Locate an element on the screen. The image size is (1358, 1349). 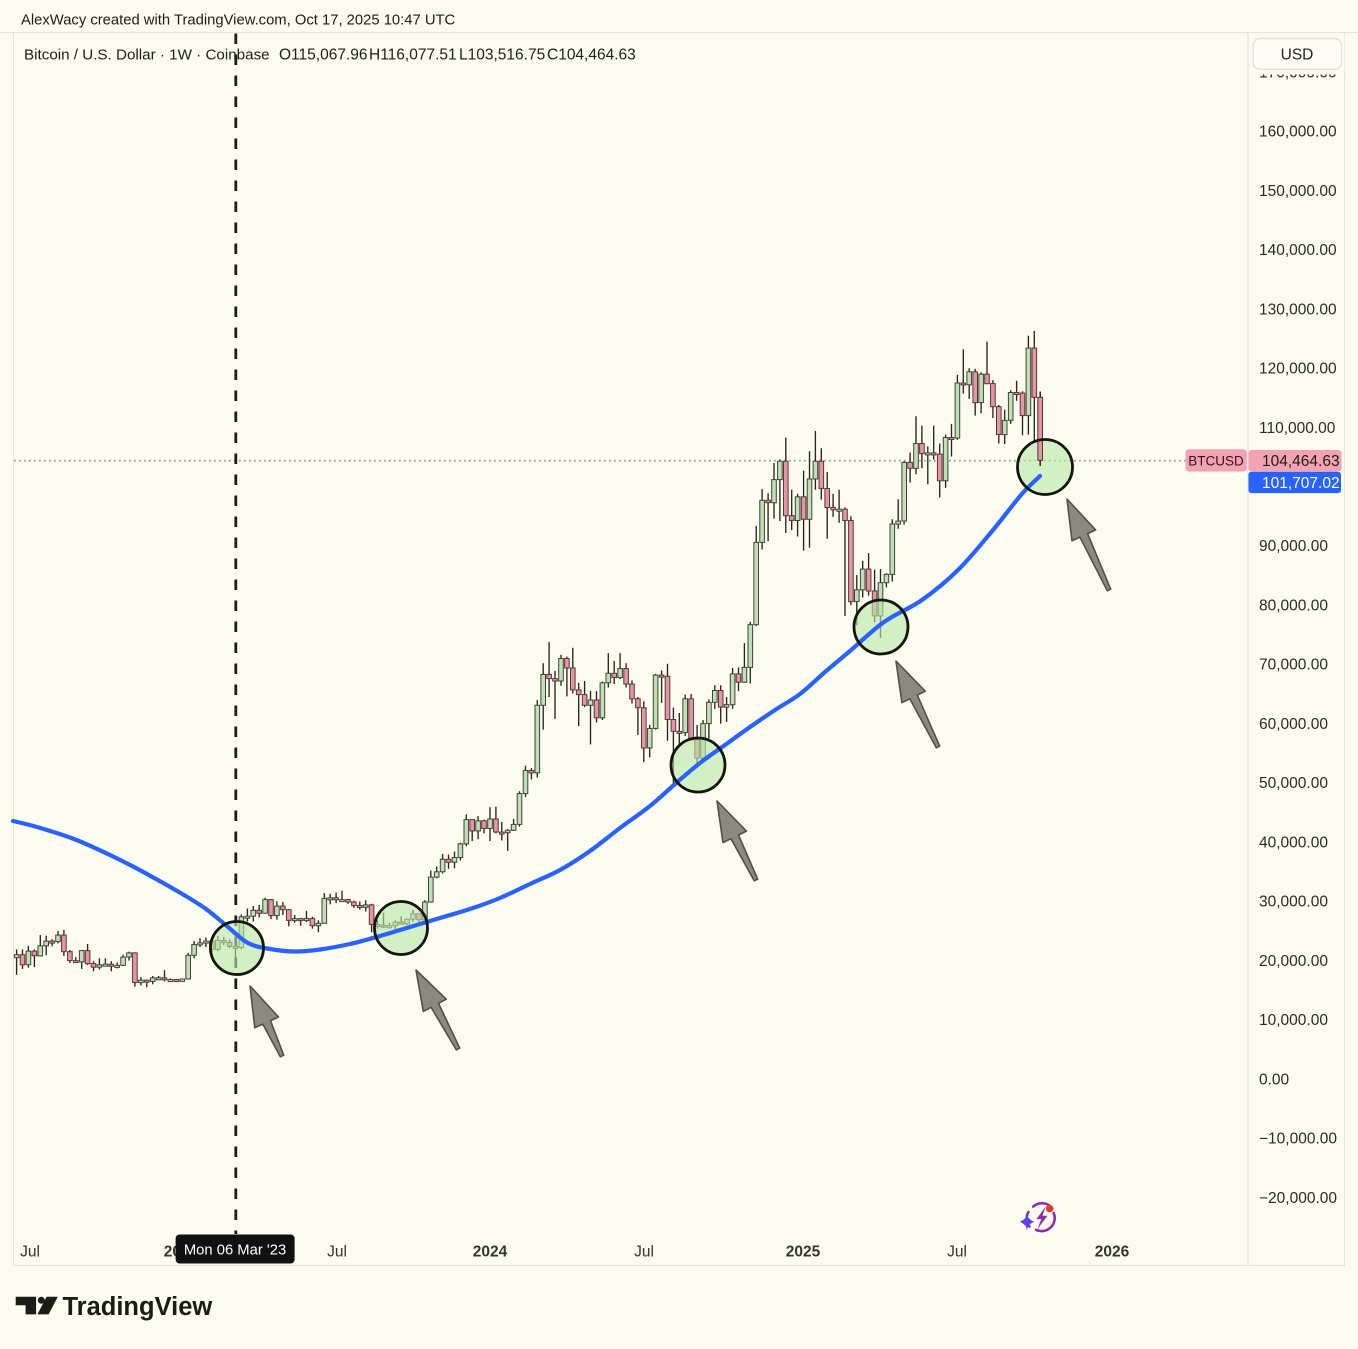
svg-text: 2024 is located at coordinates (490, 1252).